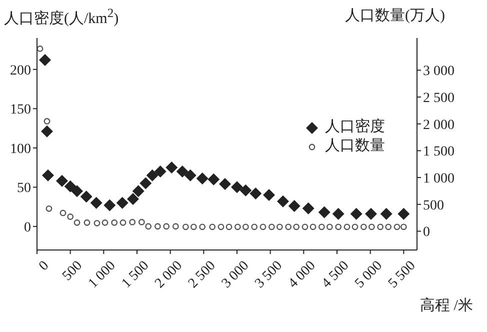  Describe the element at coordinates (20, 149) in the screenshot. I see `y-tick-label: 100` at that location.